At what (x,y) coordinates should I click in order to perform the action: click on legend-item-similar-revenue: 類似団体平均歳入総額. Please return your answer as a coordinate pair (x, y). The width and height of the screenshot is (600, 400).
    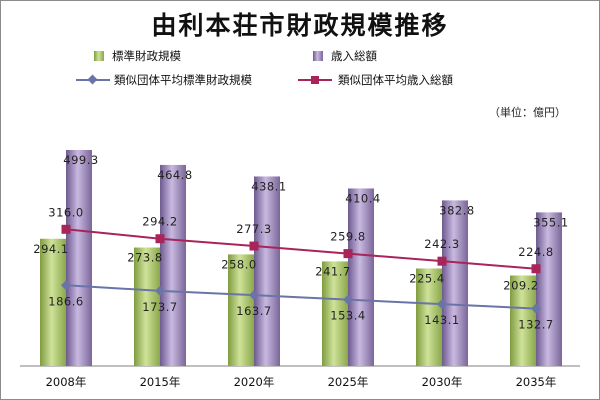
    Looking at the image, I should click on (375, 80).